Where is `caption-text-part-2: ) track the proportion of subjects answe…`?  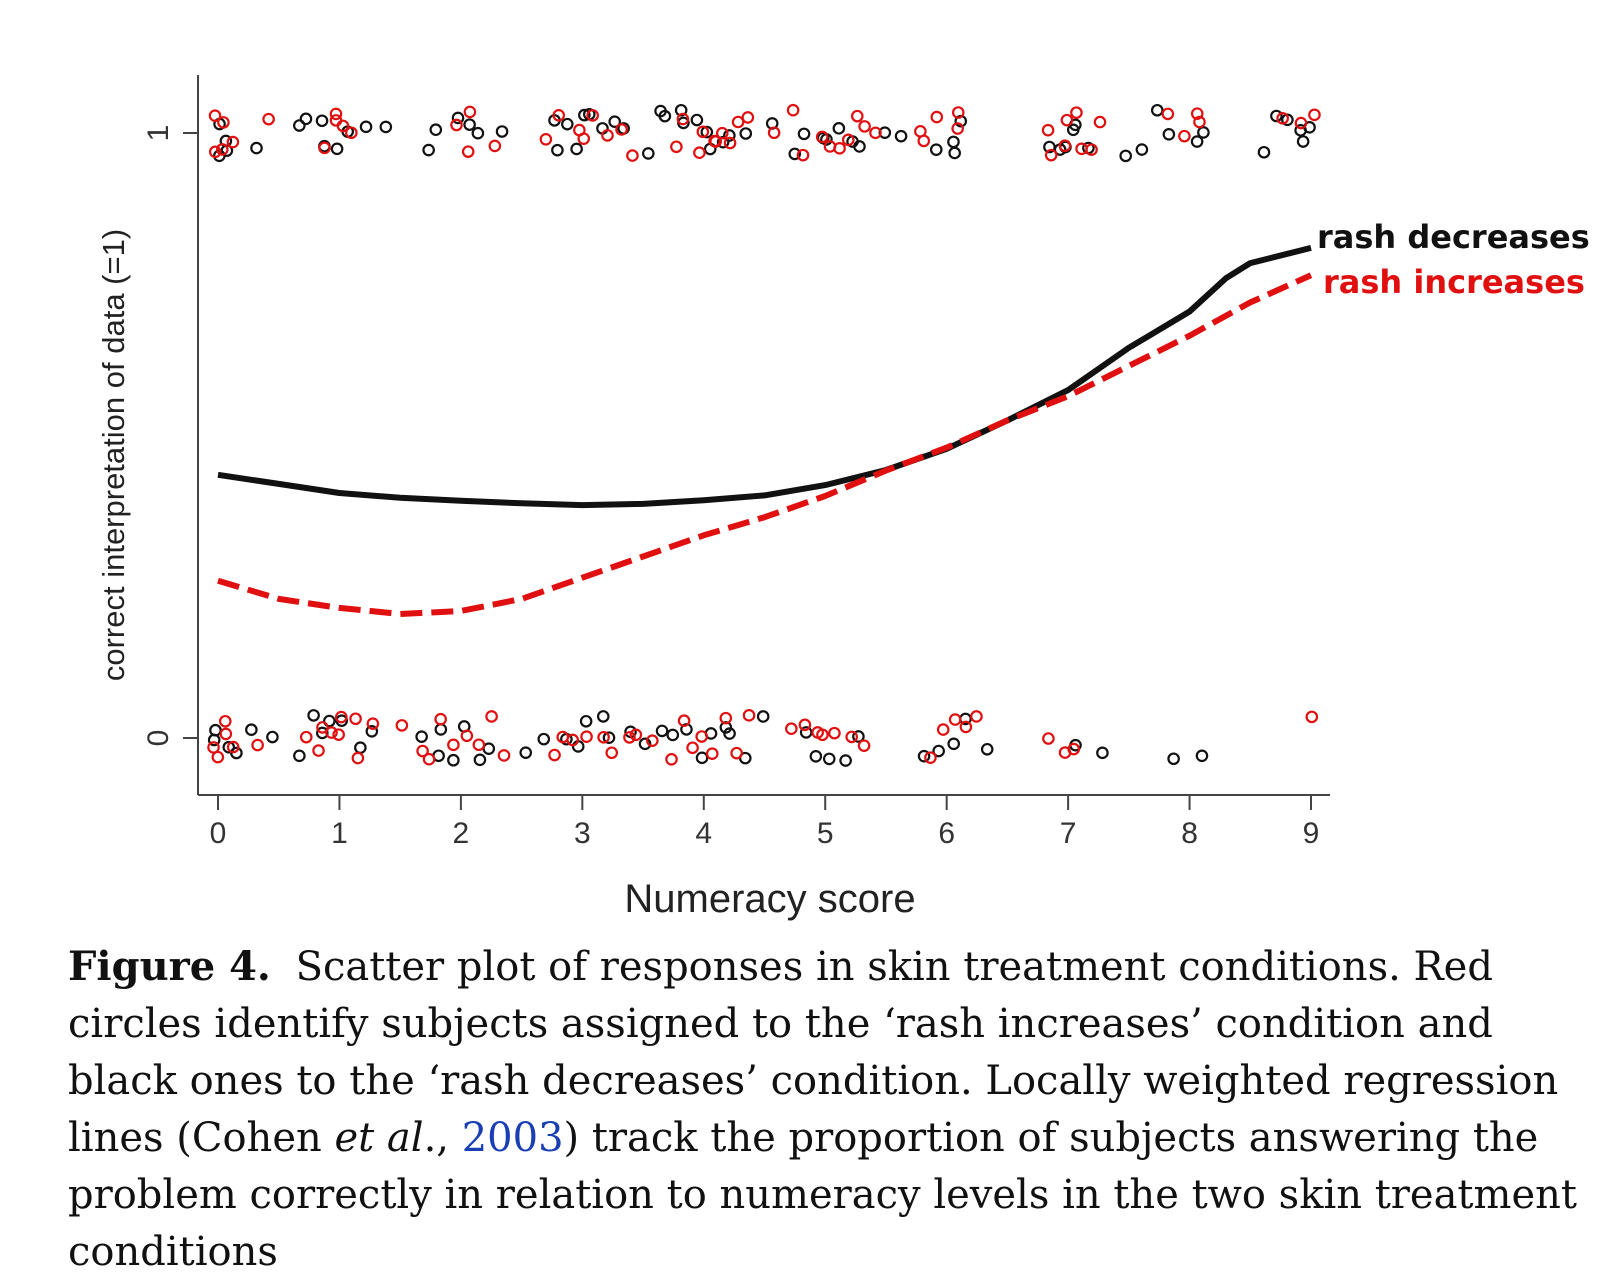 caption-text-part-2: ) track the proportion of subjects answe… is located at coordinates (822, 1195).